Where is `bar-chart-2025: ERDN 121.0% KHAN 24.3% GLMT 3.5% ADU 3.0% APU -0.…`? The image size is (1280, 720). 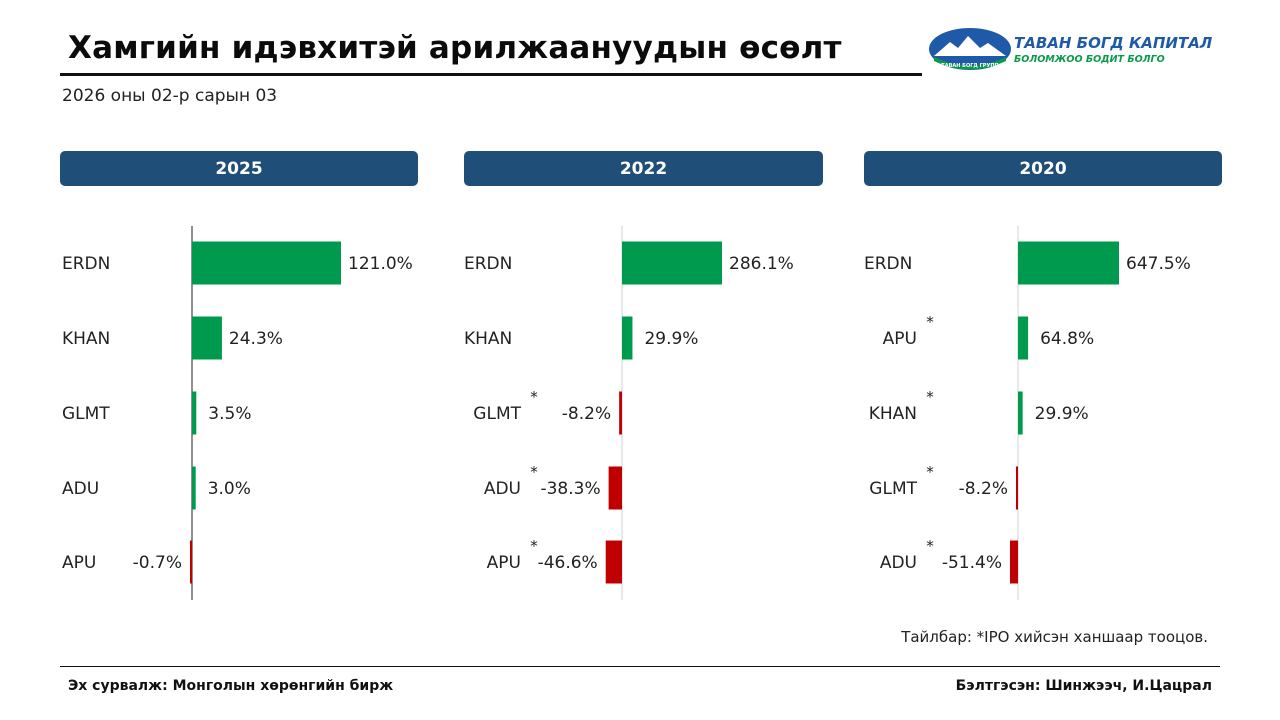
bar-chart-2025: ERDN 121.0% KHAN 24.3% GLMT 3.5% ADU 3.0% APU -0.… is located at coordinates (237, 413).